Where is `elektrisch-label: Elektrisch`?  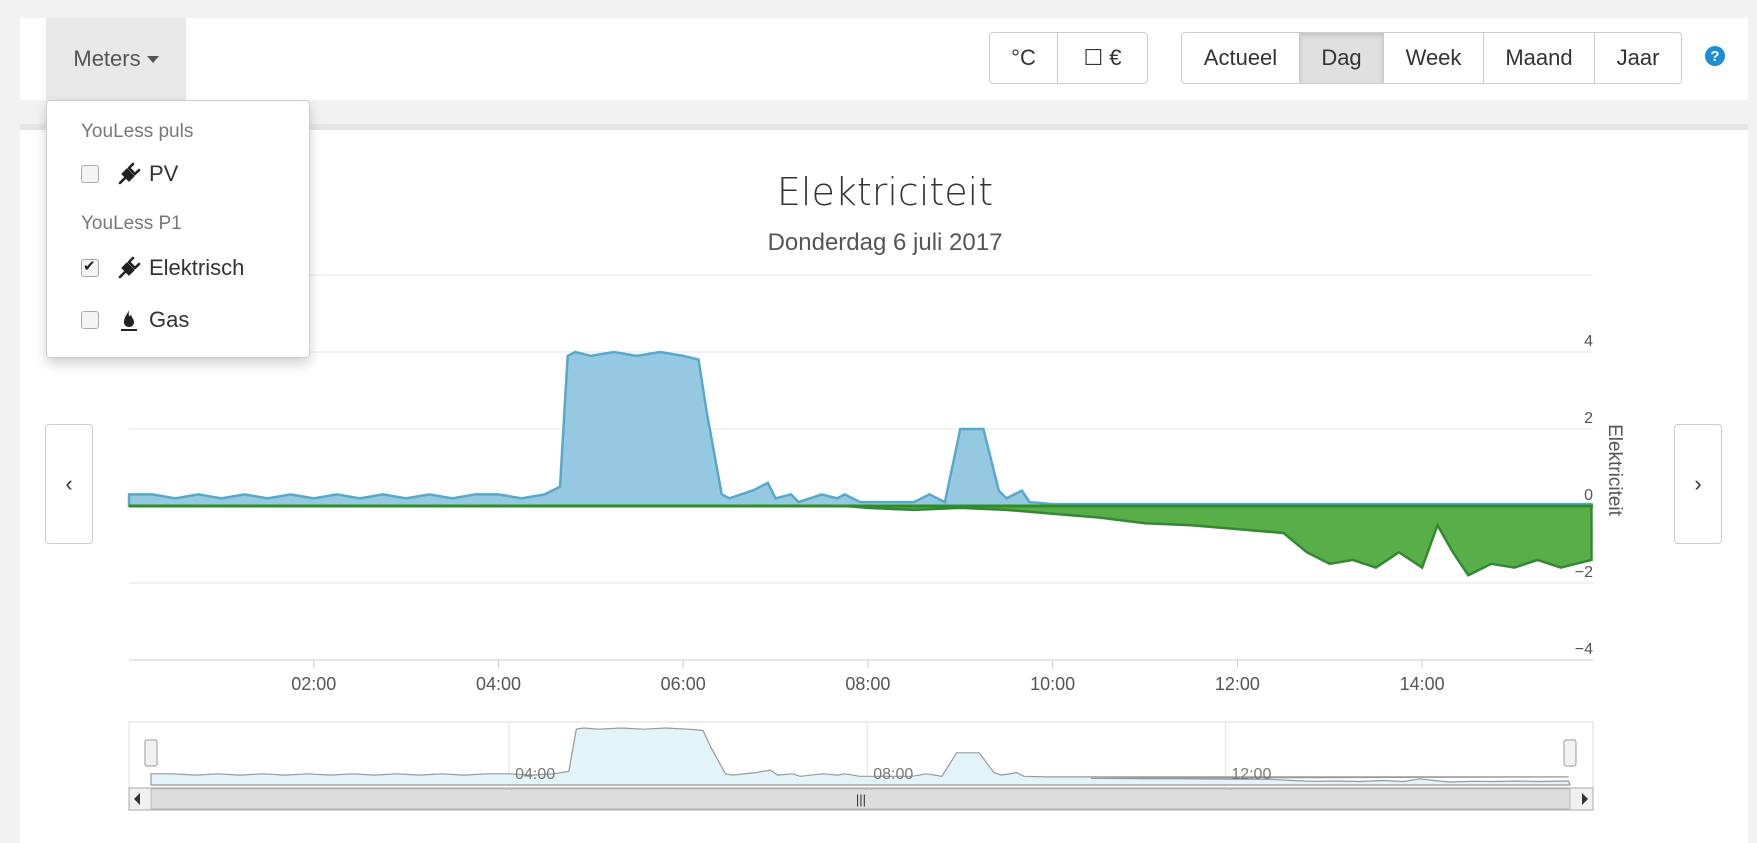
elektrisch-label: Elektrisch is located at coordinates (197, 267).